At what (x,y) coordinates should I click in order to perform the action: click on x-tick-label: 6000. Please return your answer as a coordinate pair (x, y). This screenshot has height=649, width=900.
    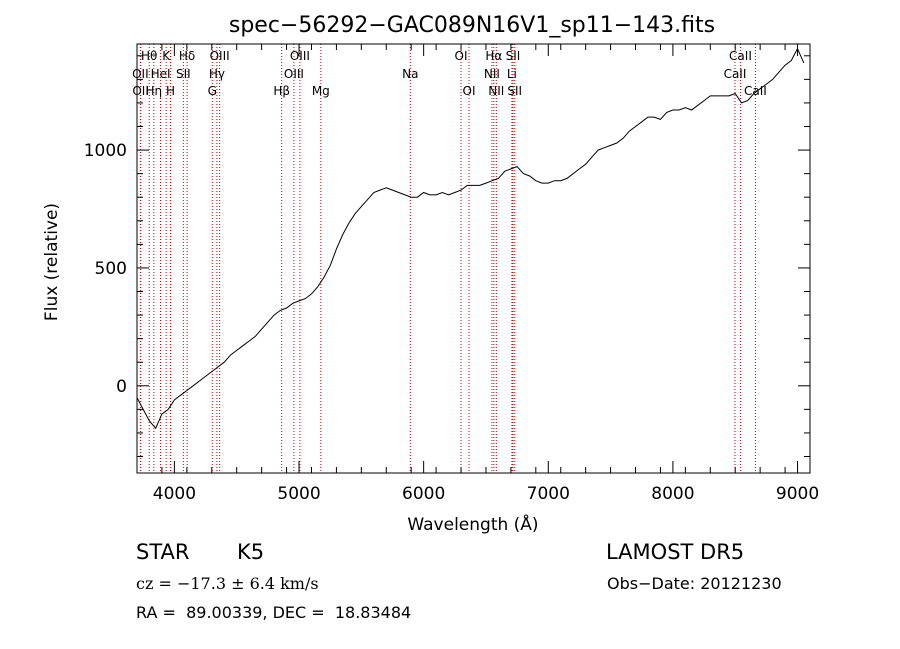
    Looking at the image, I should click on (423, 494).